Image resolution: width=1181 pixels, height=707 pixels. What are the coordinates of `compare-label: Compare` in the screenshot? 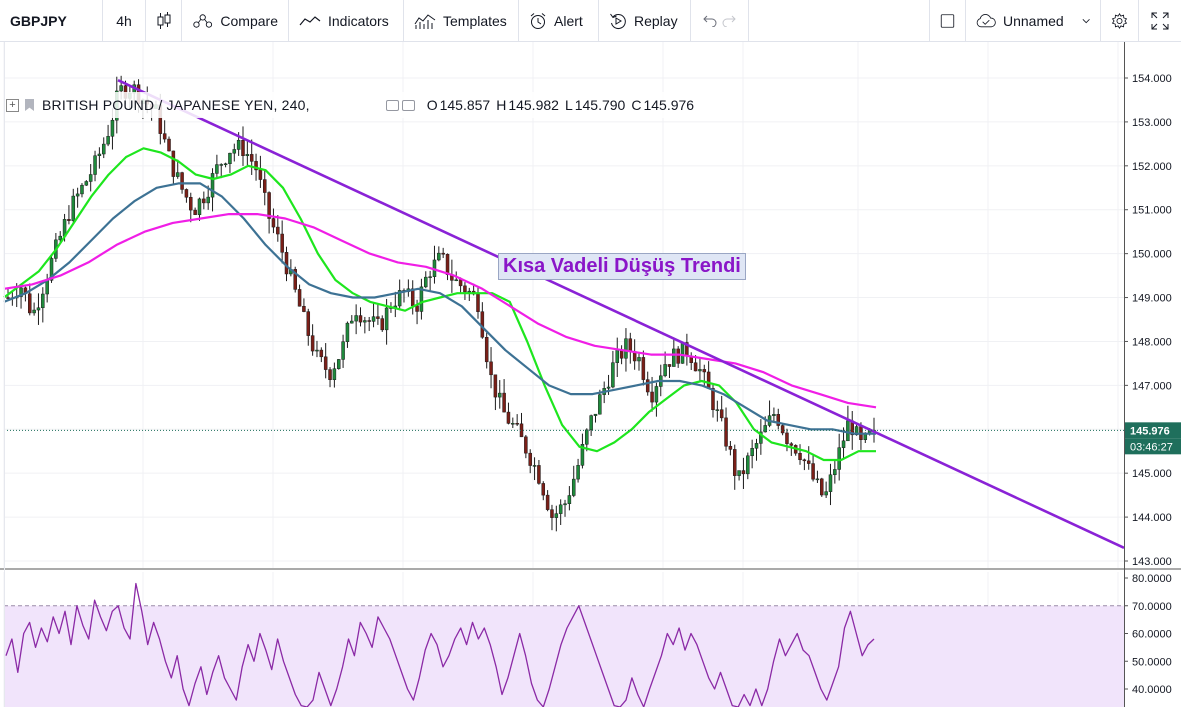 It's located at (249, 20).